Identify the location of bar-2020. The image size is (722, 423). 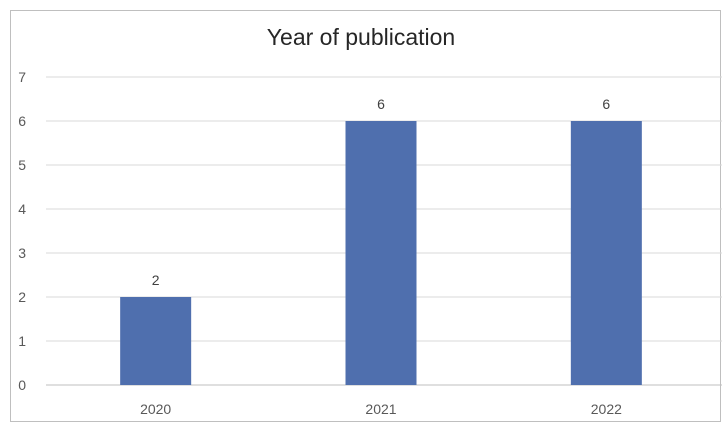
(156, 341).